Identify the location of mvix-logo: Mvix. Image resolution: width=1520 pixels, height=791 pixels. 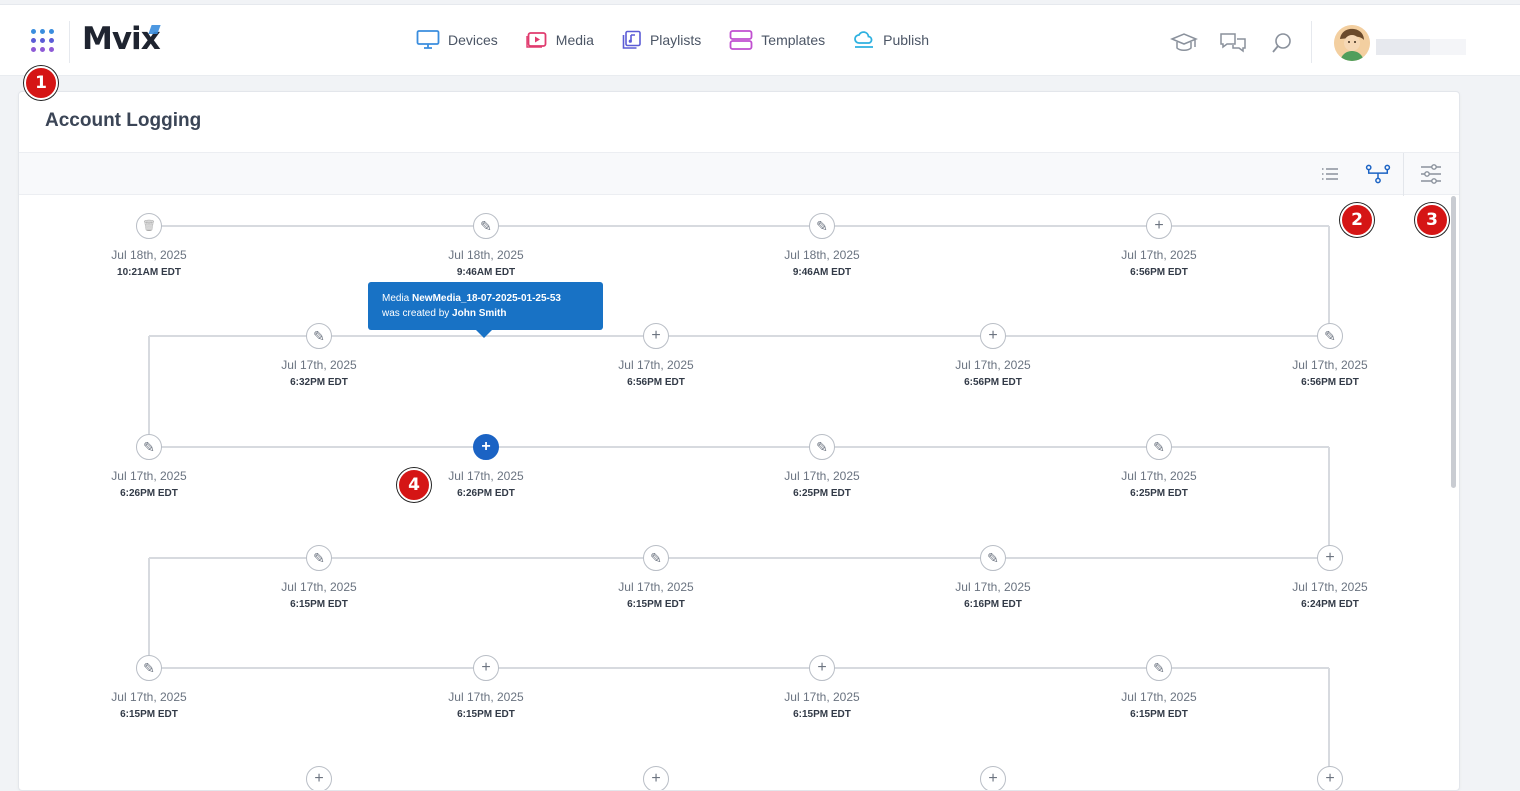
(121, 39).